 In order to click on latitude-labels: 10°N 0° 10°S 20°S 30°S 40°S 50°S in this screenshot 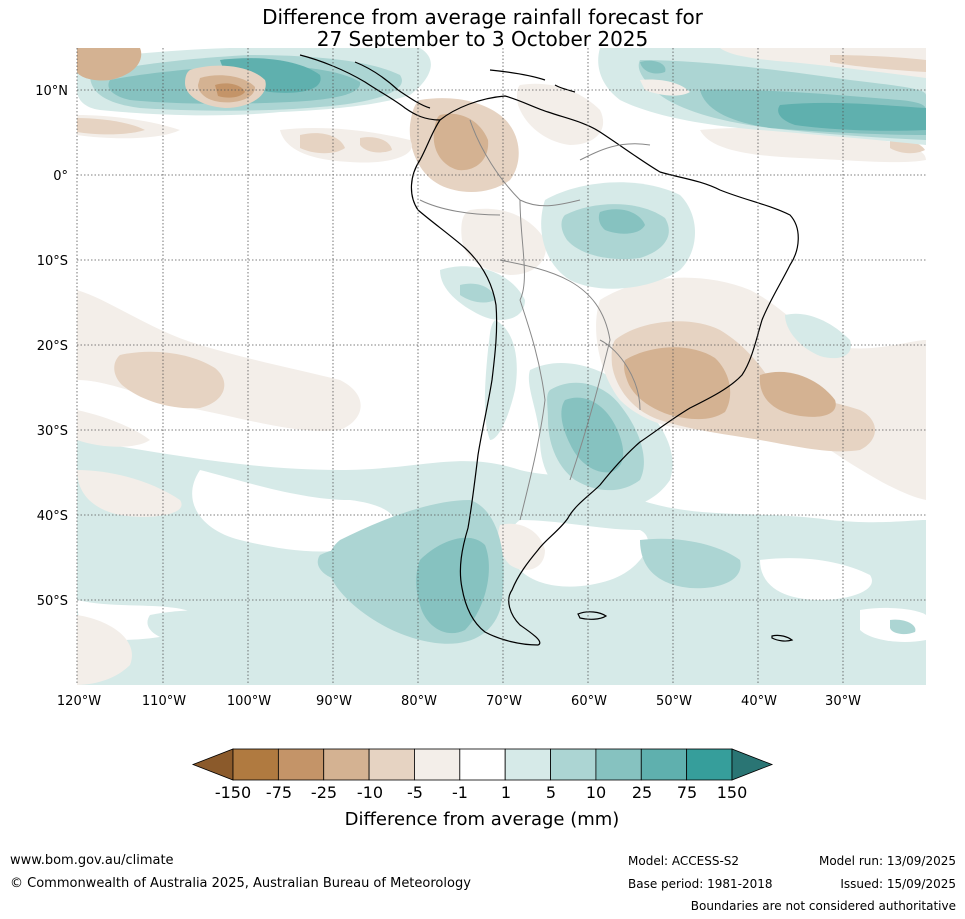, I will do `click(51, 346)`.